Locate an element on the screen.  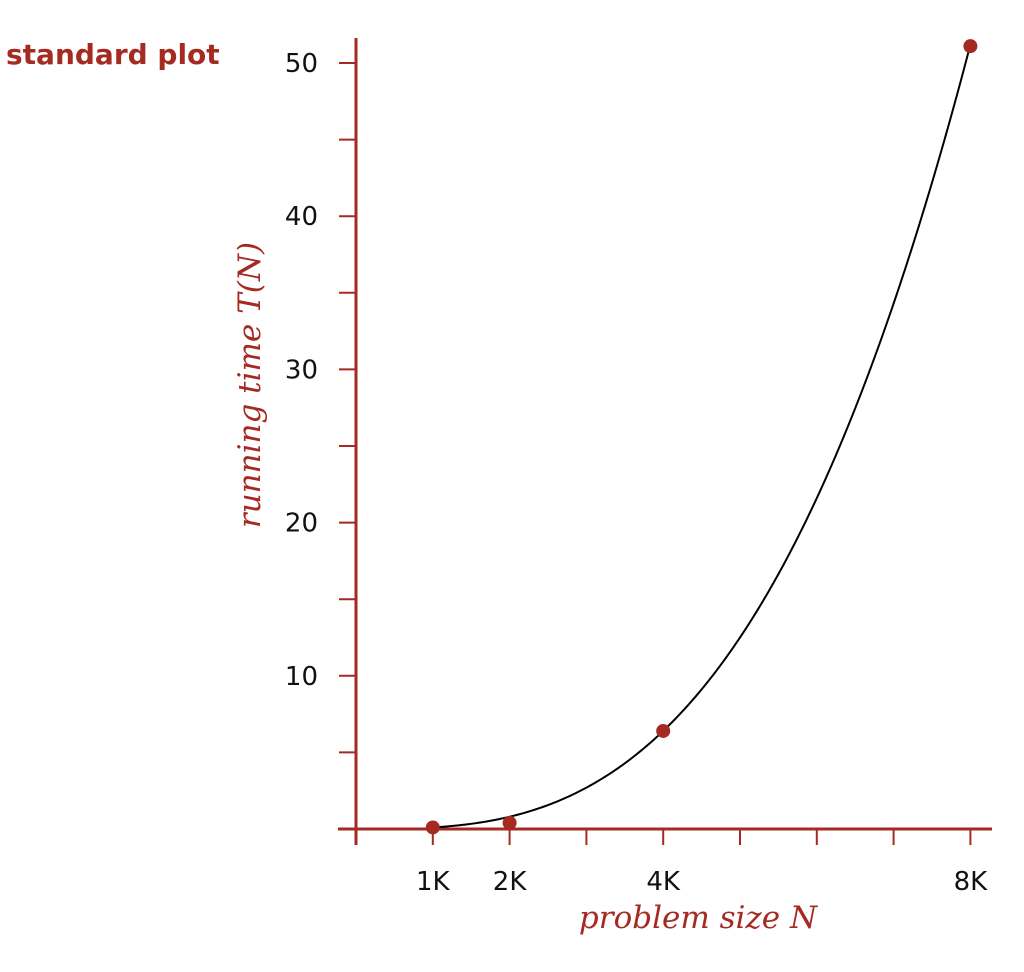
x-axis-label: problem size N is located at coordinates (699, 918).